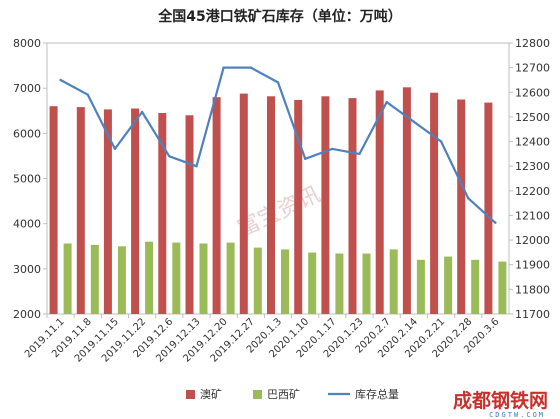 The image size is (560, 419). I want to click on y-right-tick-label: 12400, so click(532, 142).